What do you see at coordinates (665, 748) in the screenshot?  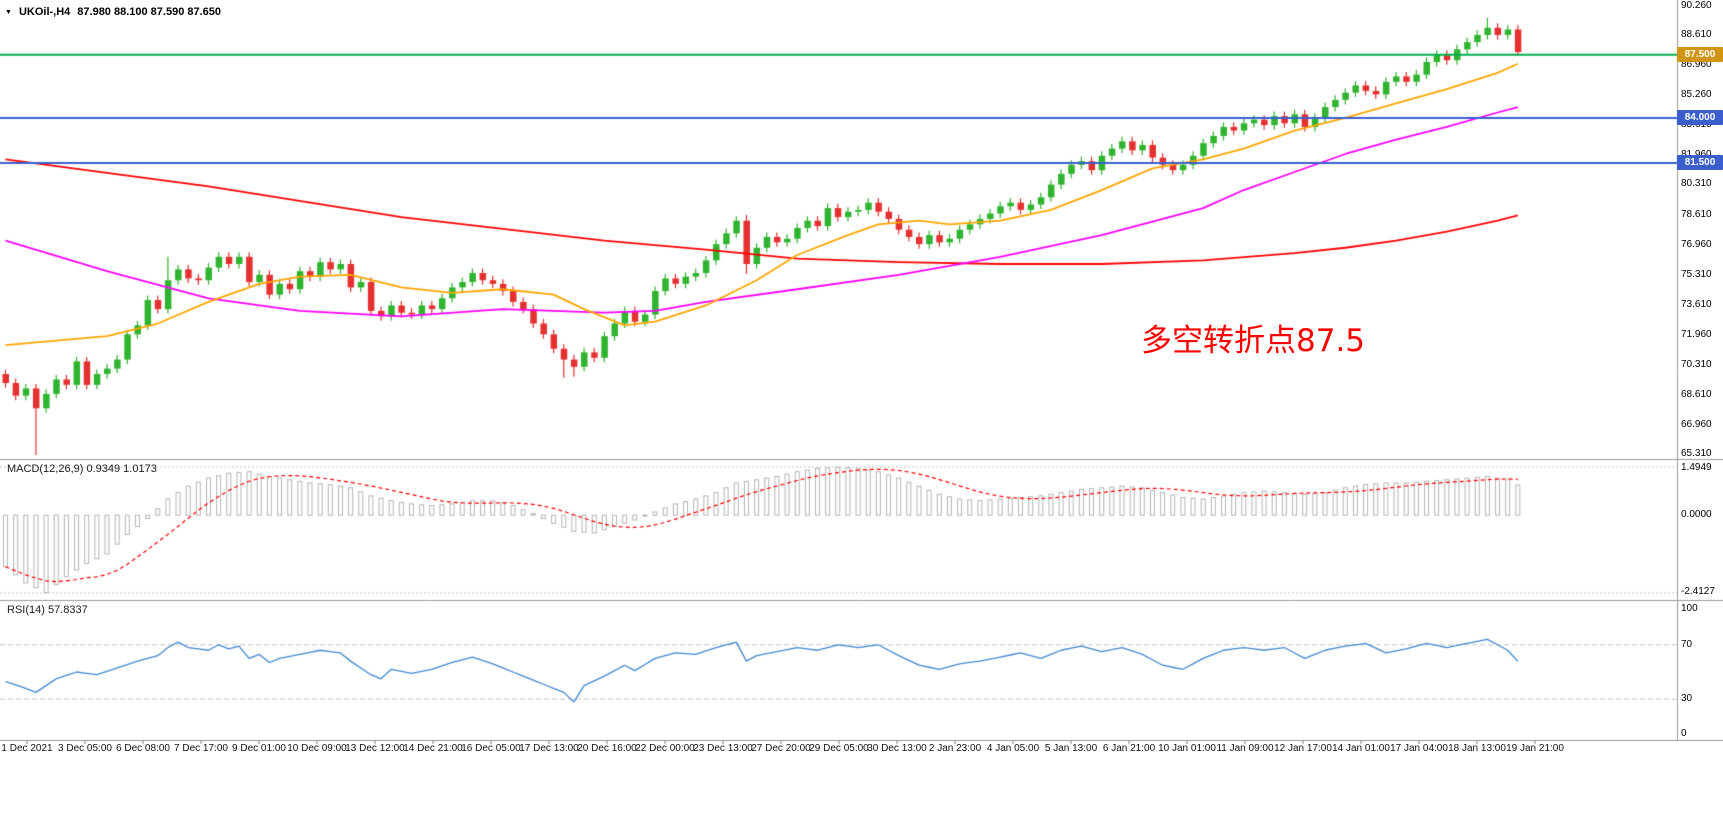 I see `time-axis-label: 22 Dec 00:00` at bounding box center [665, 748].